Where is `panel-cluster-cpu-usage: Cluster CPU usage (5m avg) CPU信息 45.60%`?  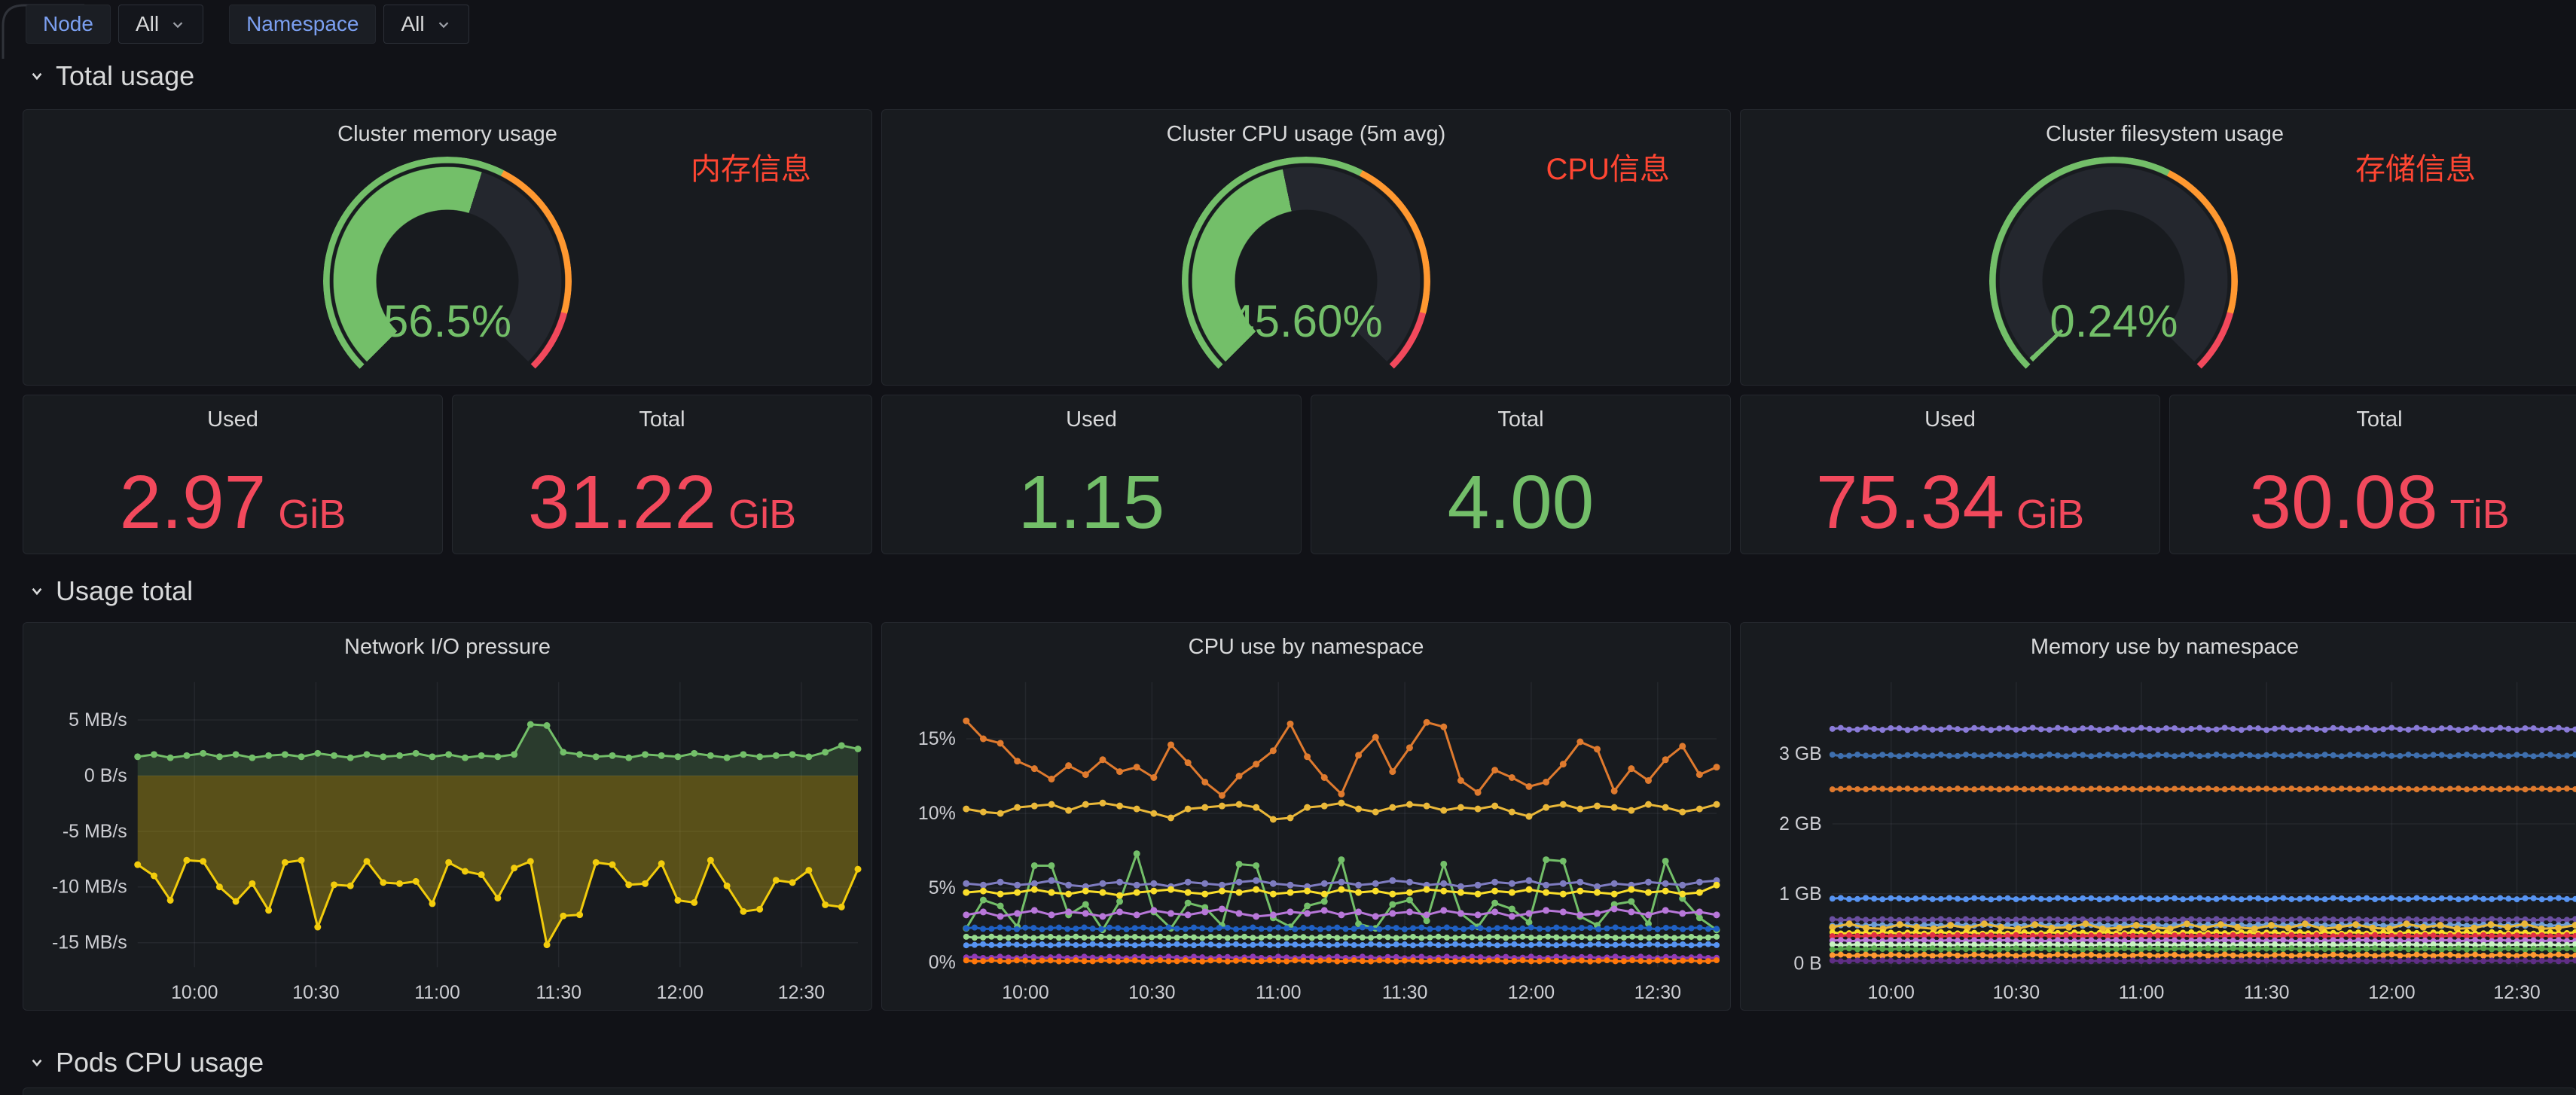 panel-cluster-cpu-usage: Cluster CPU usage (5m avg) CPU信息 45.60% is located at coordinates (1306, 257).